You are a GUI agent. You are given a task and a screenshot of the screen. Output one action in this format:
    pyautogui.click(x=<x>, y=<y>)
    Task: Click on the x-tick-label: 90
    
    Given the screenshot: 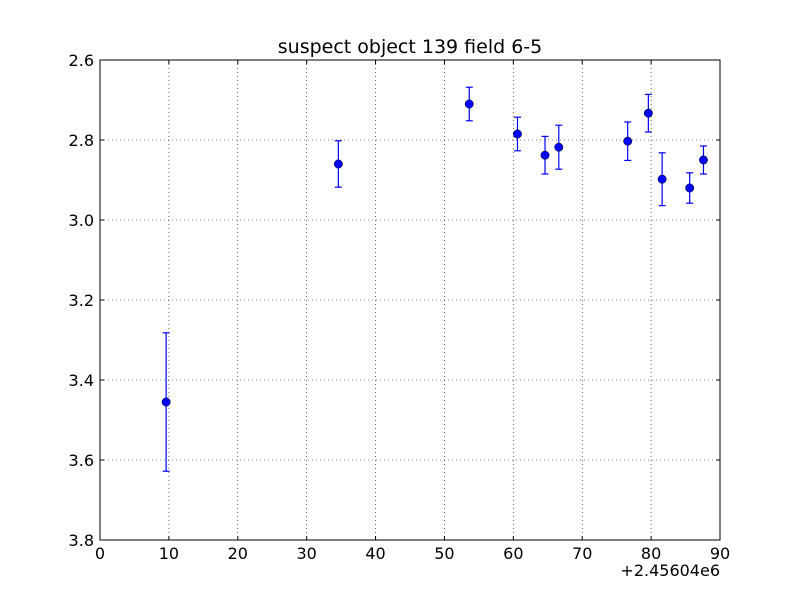 What is the action you would take?
    pyautogui.click(x=720, y=553)
    